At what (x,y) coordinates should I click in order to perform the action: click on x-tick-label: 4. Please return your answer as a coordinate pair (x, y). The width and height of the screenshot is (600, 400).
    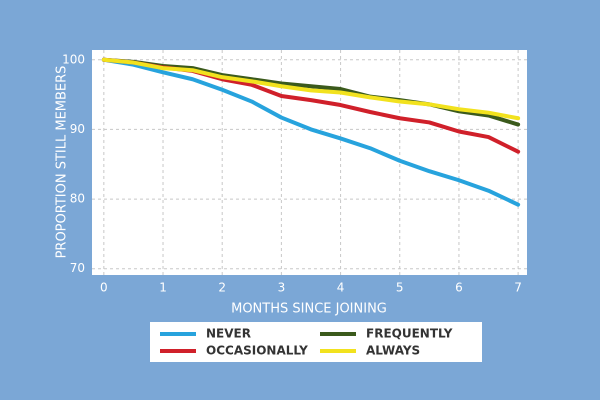
    Looking at the image, I should click on (341, 288).